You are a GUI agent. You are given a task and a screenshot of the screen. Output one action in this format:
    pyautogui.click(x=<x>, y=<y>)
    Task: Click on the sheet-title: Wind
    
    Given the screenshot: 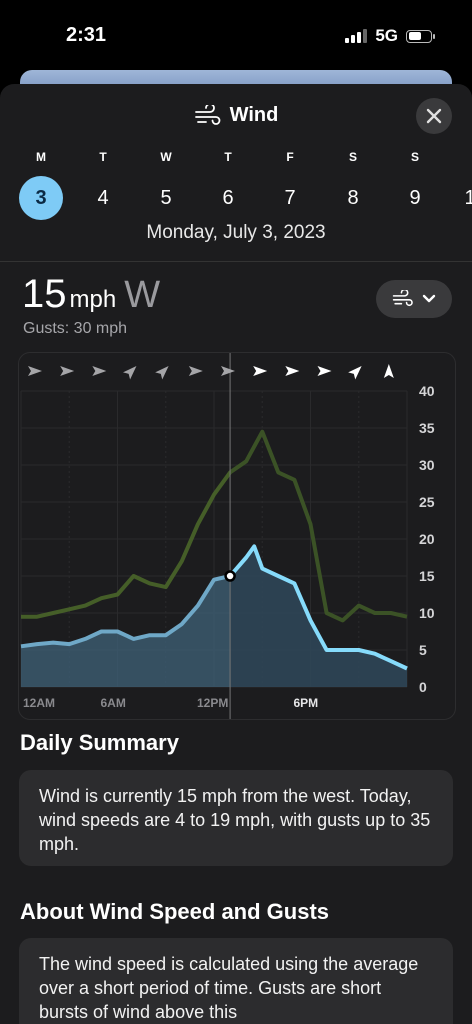 What is the action you would take?
    pyautogui.click(x=254, y=115)
    